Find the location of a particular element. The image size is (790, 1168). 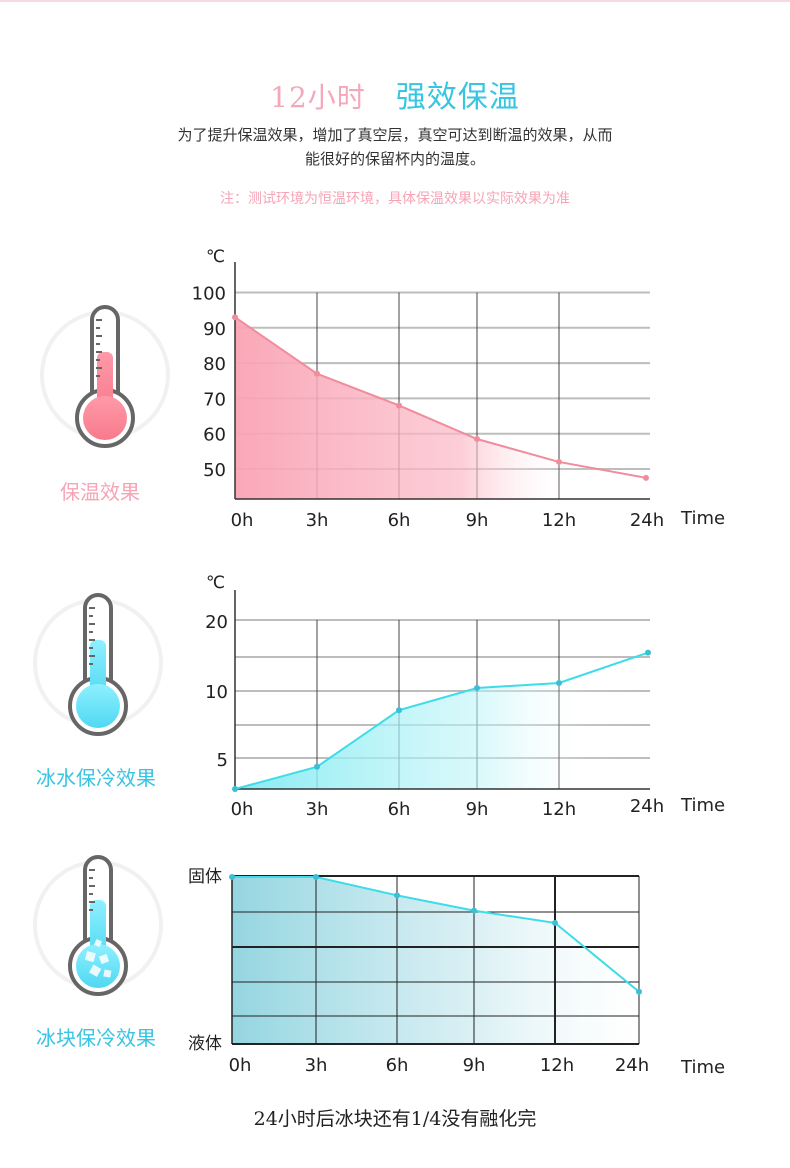

y-tick-label: 10 is located at coordinates (216, 692).